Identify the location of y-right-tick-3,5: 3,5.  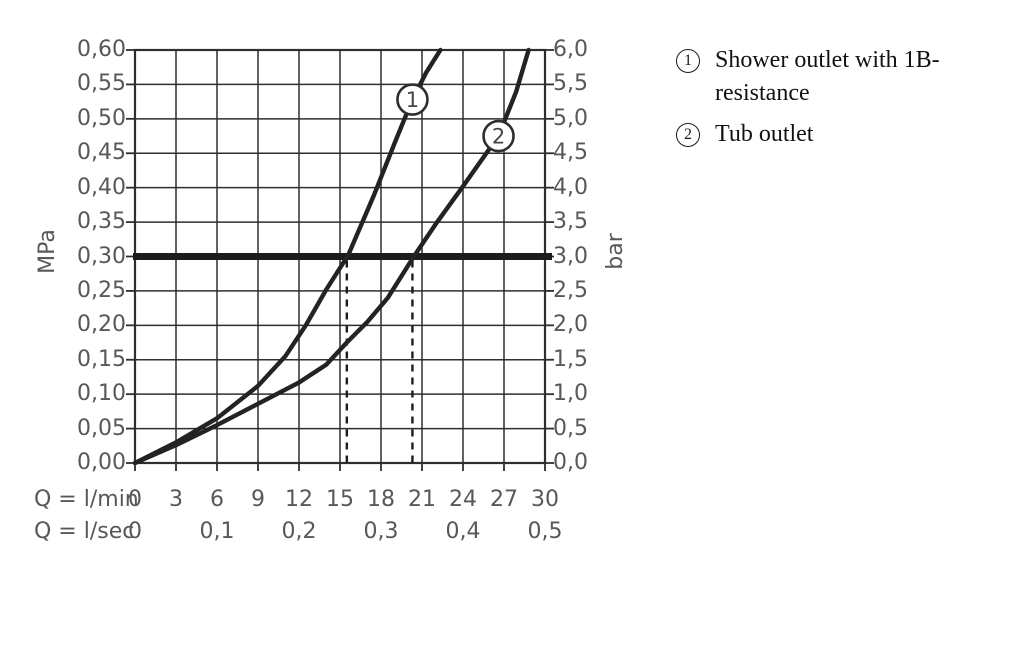
(570, 222).